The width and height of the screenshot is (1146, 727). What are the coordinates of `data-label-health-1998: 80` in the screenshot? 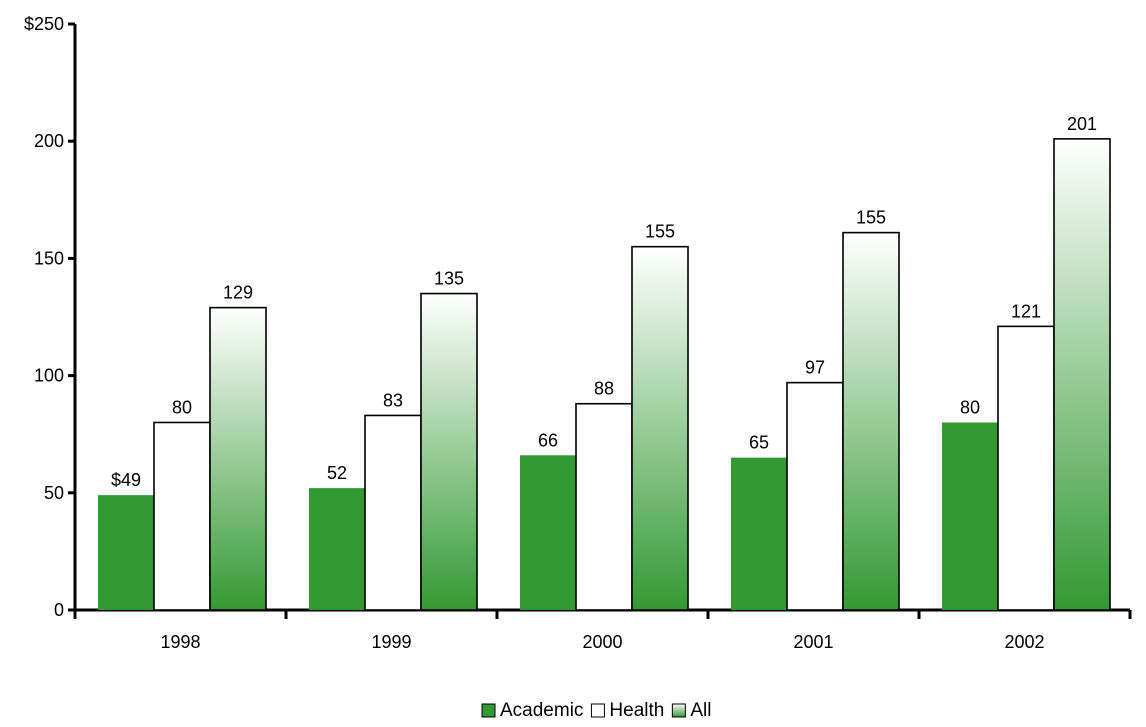 It's located at (182, 407).